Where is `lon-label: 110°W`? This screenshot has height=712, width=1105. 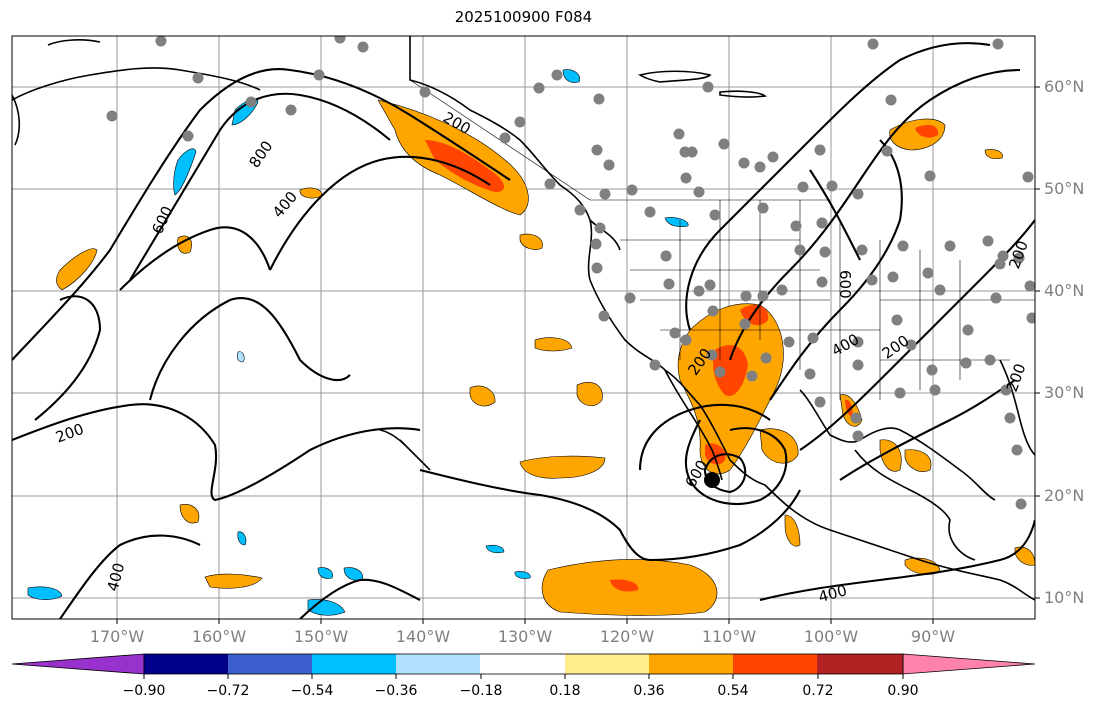
lon-label: 110°W is located at coordinates (729, 636).